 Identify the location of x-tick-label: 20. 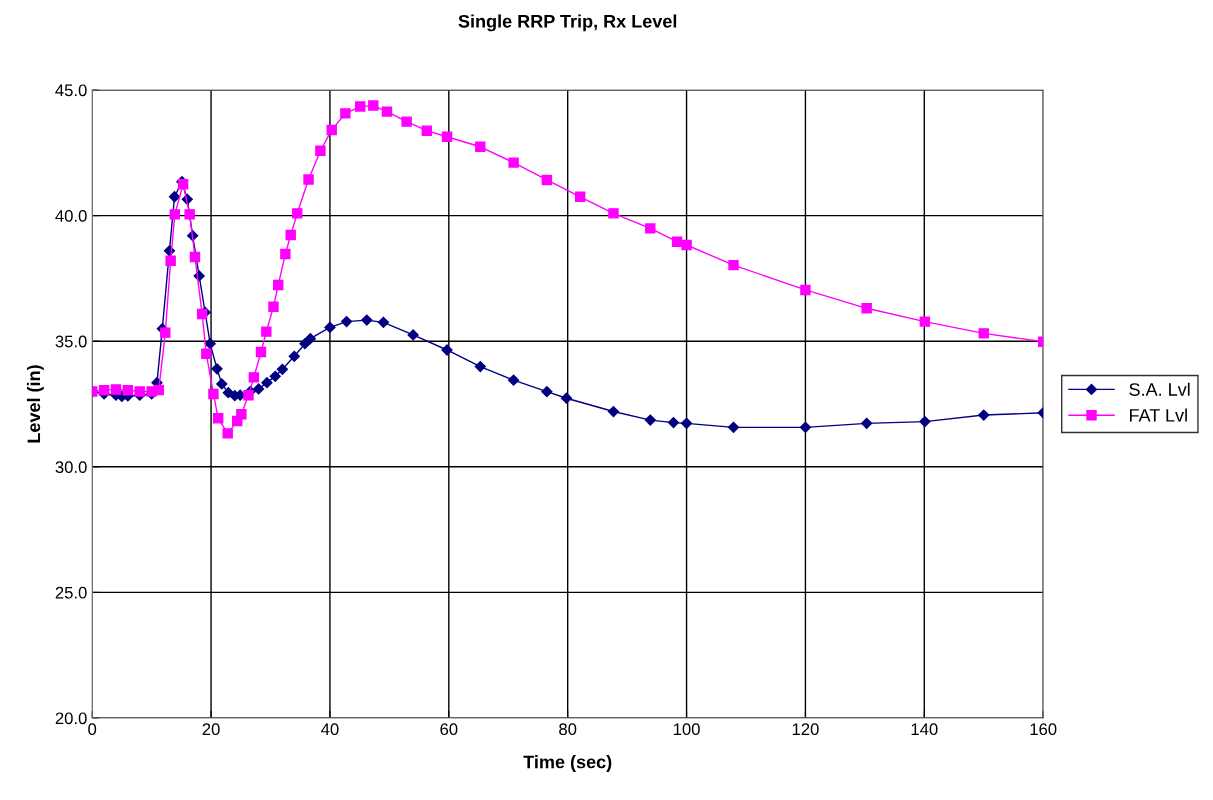
(211, 729).